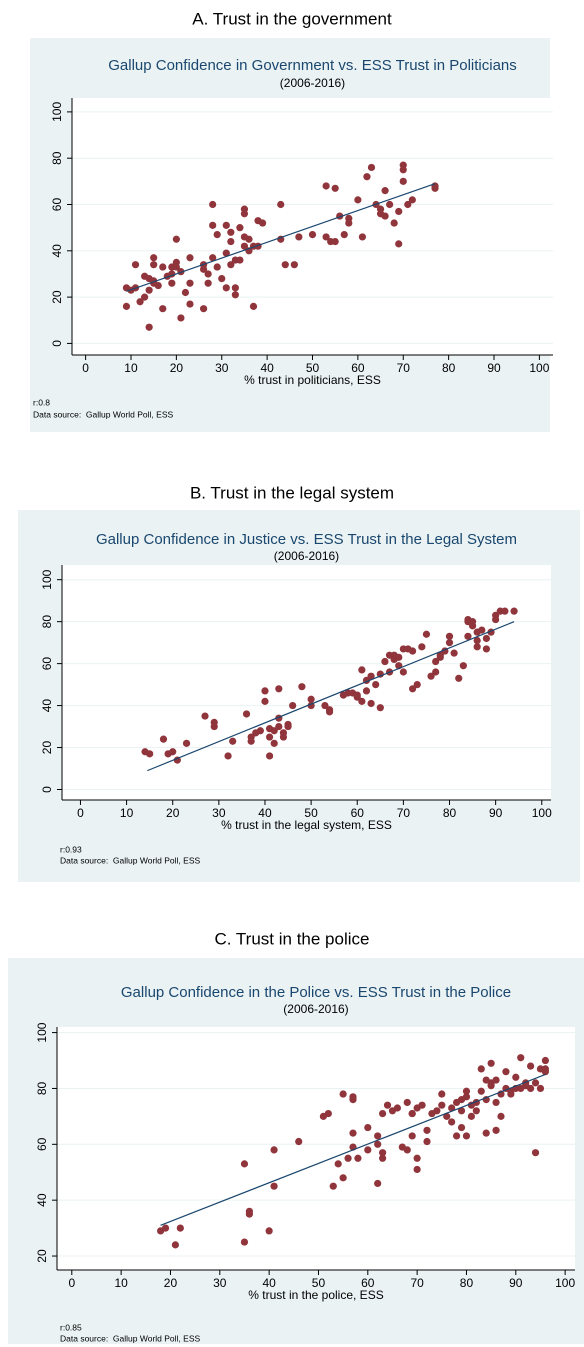 The height and width of the screenshot is (1347, 584). Describe the element at coordinates (57, 158) in the screenshot. I see `y-tick-label: 80` at that location.